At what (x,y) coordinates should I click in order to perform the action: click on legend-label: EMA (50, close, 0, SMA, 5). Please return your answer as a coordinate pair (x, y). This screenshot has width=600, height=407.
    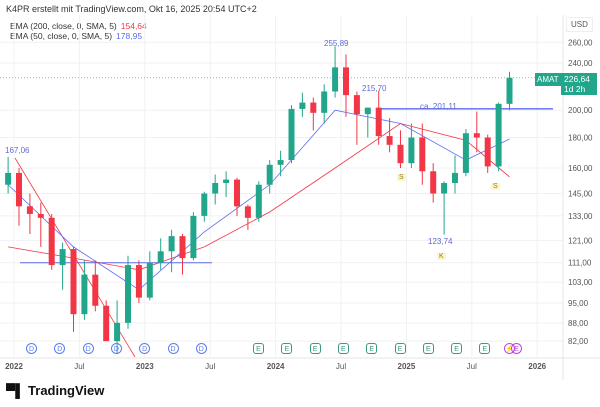
    Looking at the image, I should click on (61, 36).